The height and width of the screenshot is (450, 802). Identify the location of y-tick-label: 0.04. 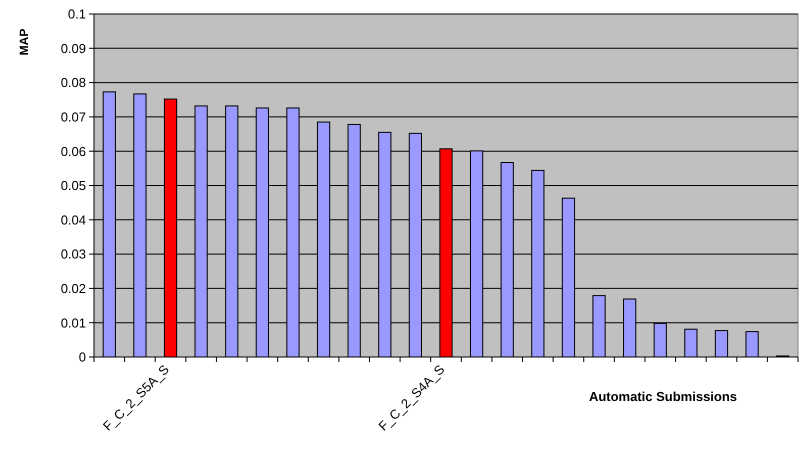
(73, 220).